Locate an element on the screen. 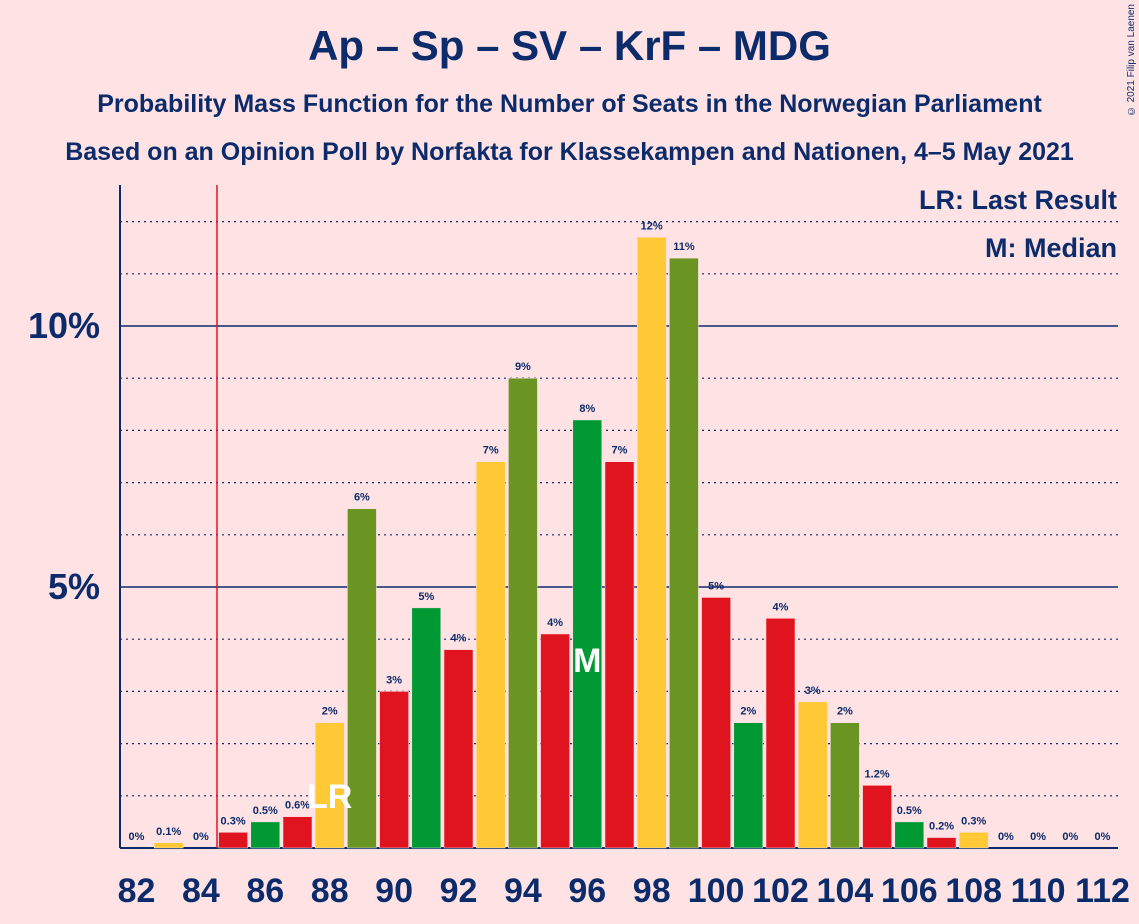 The height and width of the screenshot is (924, 1139). bar-value-label: 8% is located at coordinates (587, 409).